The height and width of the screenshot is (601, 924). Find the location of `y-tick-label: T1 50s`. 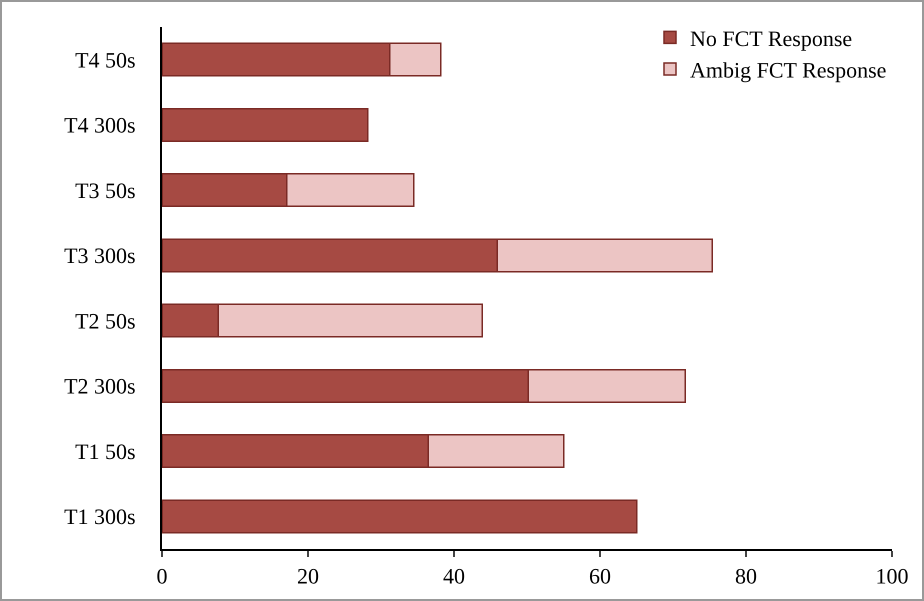

y-tick-label: T1 50s is located at coordinates (105, 451).